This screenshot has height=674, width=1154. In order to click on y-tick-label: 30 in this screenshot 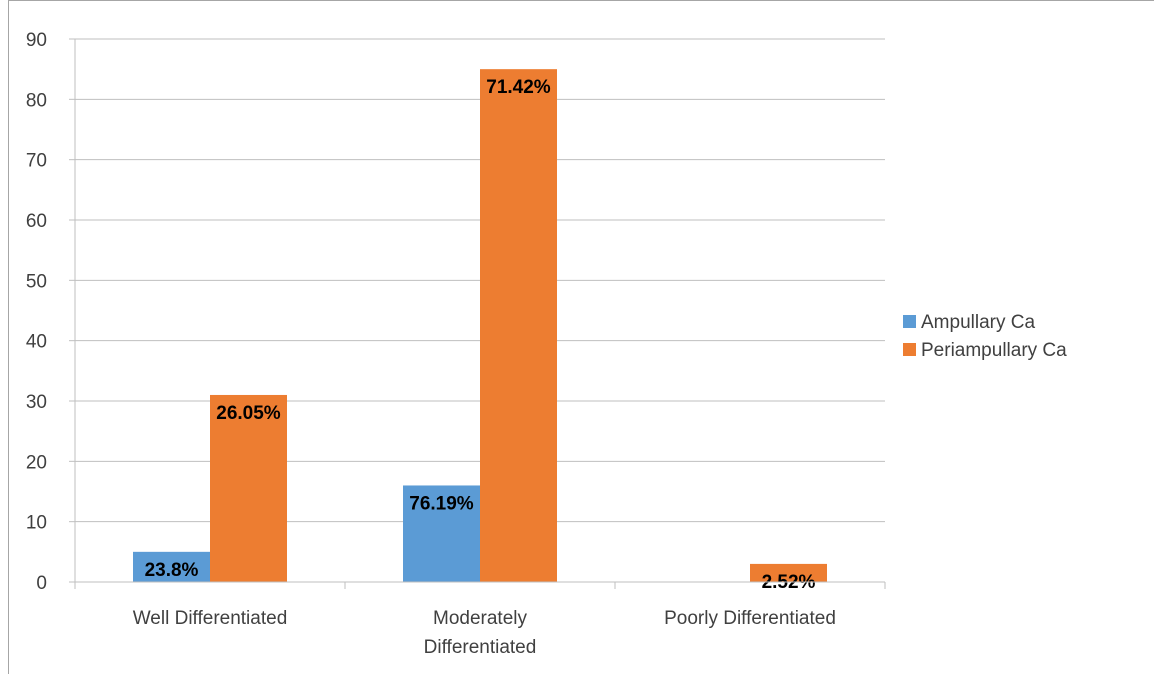, I will do `click(36, 402)`.